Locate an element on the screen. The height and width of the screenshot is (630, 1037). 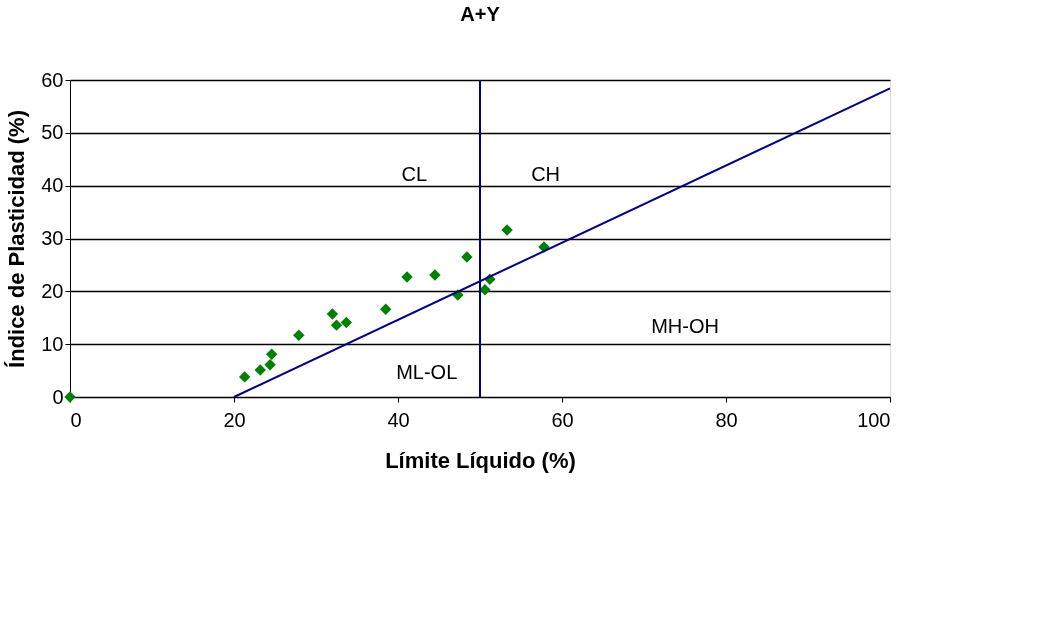
x-tick-label: 60 is located at coordinates (562, 419).